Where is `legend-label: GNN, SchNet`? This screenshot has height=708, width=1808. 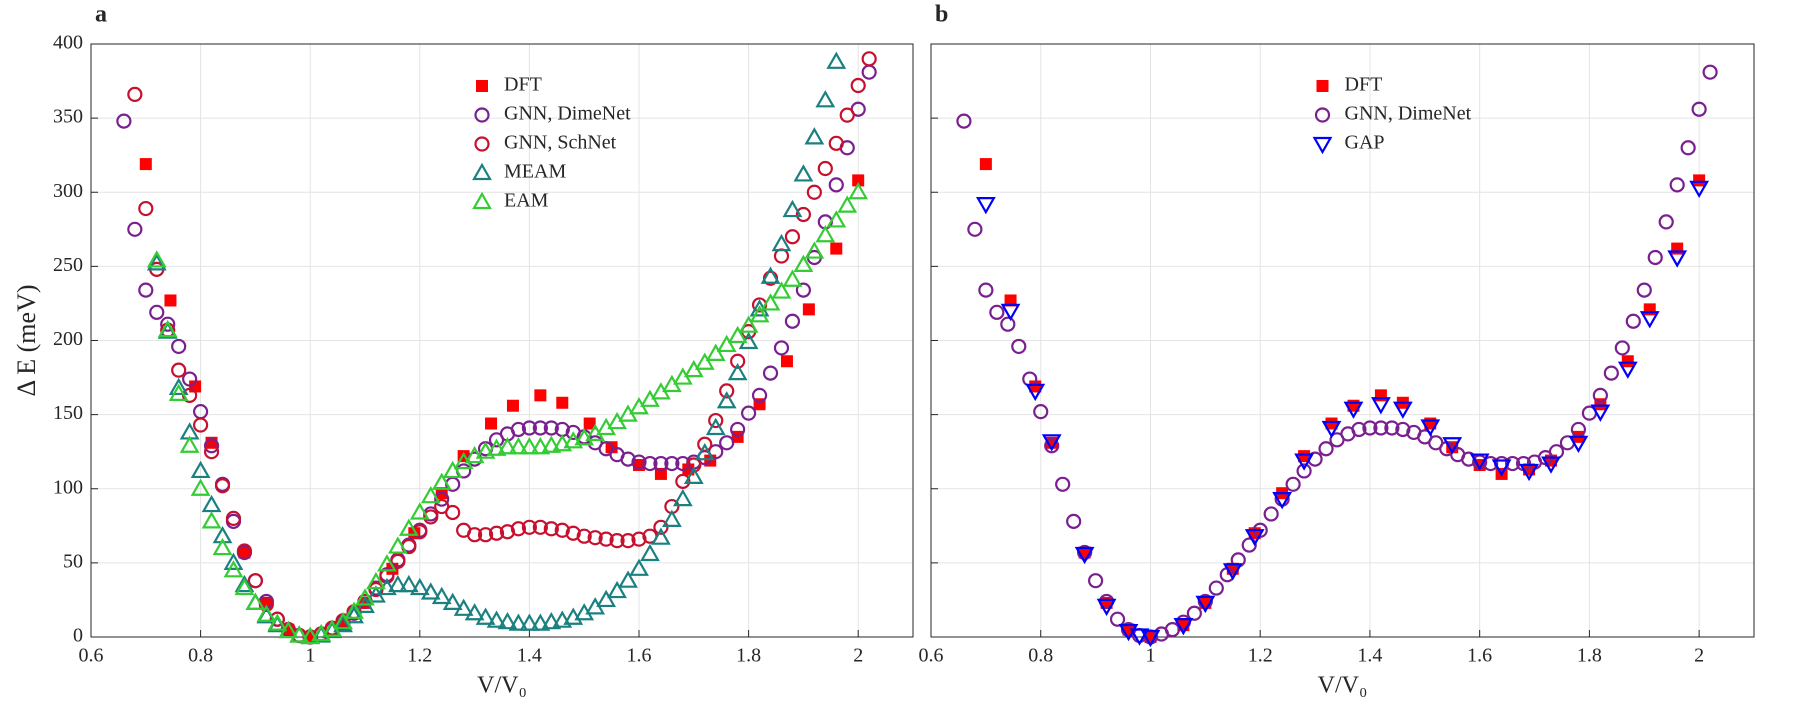
legend-label: GNN, SchNet is located at coordinates (560, 143).